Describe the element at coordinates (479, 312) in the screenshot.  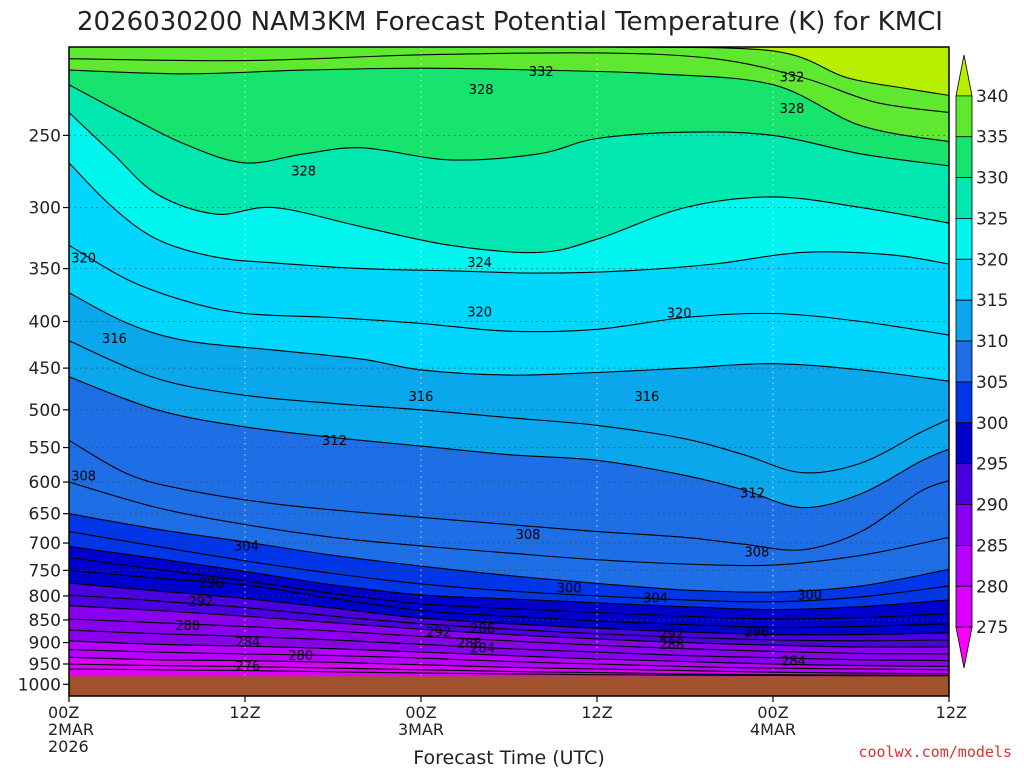
I see `contour-label-7: 320` at that location.